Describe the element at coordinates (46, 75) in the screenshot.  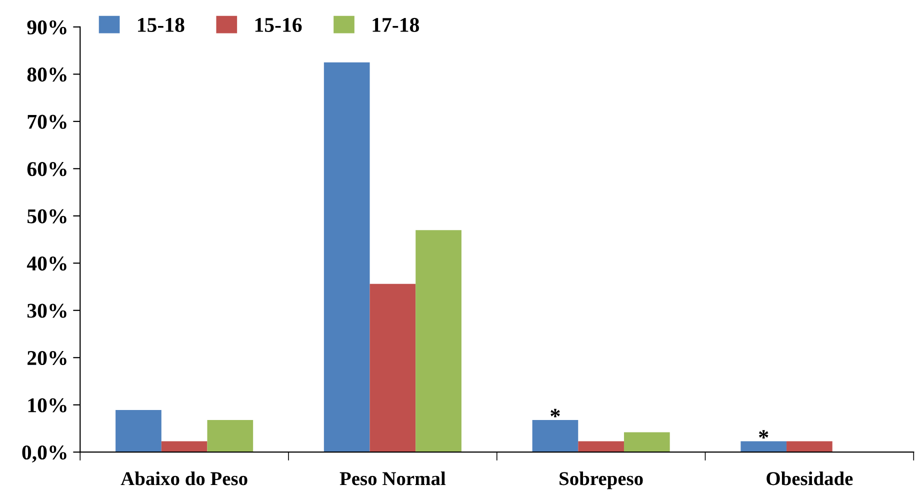
I see `y-tick-label: 80%` at that location.